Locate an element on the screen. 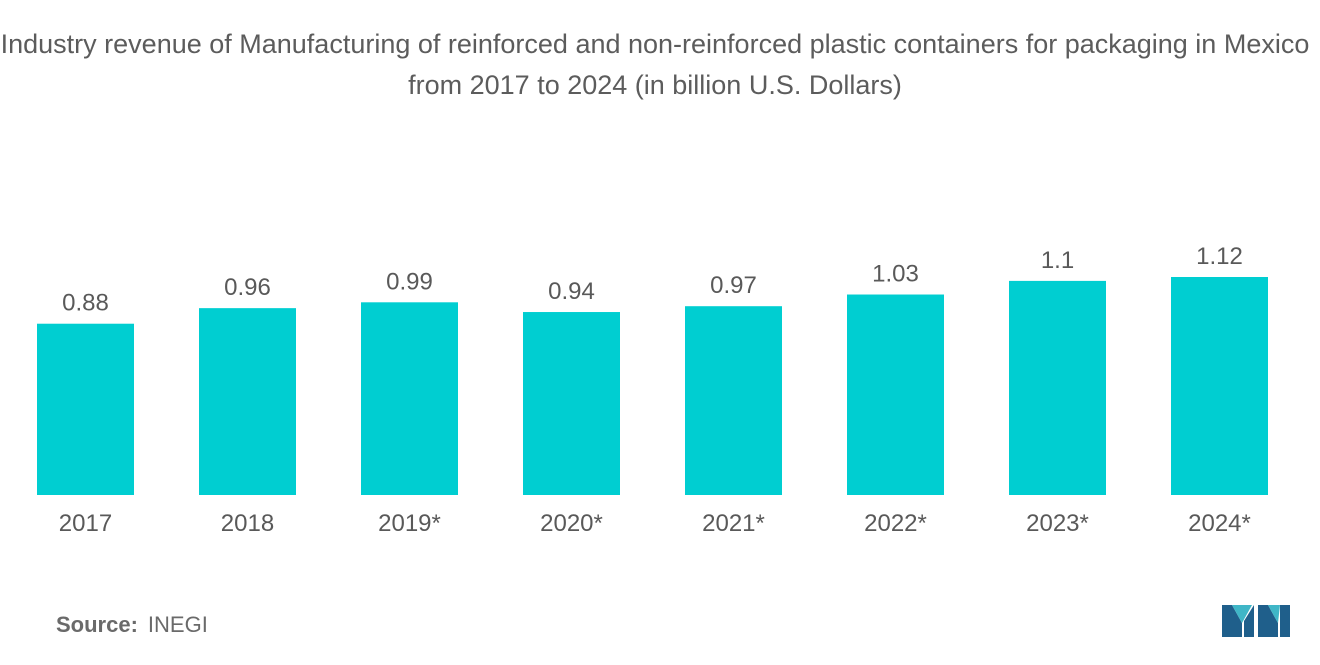 The height and width of the screenshot is (665, 1320). bar-2018 is located at coordinates (247, 401).